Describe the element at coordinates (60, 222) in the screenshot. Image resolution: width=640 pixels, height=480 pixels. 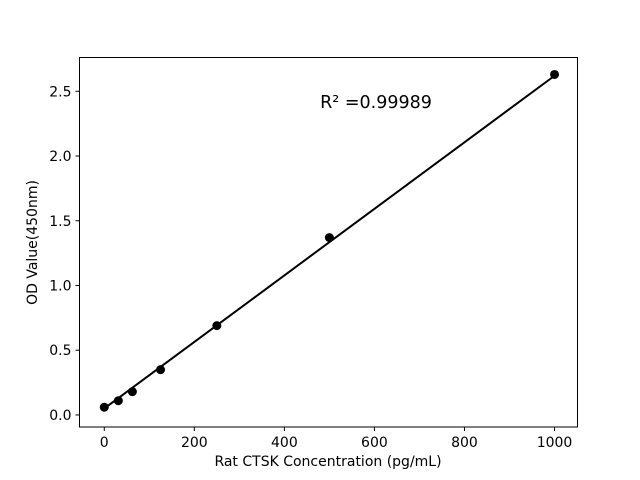
I see `y-tick-label: 1.5` at that location.